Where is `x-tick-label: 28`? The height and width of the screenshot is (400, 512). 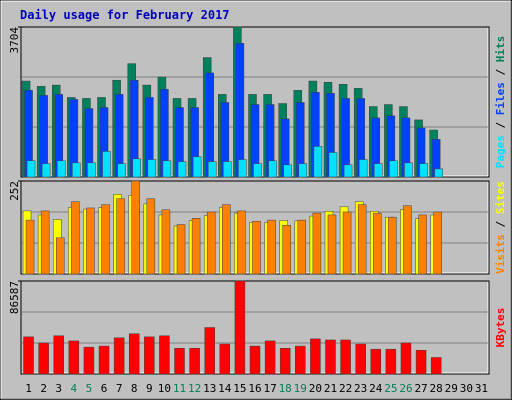 x-tick-label: 28 is located at coordinates (436, 388).